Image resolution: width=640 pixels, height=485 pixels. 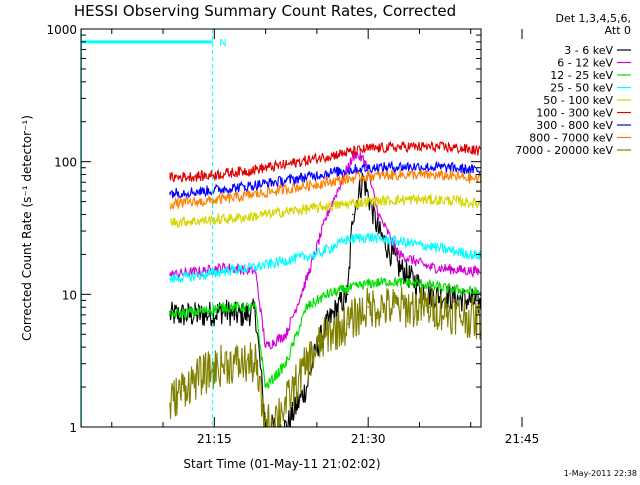 What do you see at coordinates (574, 125) in the screenshot?
I see `legend-label: 300 - 800 keV` at bounding box center [574, 125].